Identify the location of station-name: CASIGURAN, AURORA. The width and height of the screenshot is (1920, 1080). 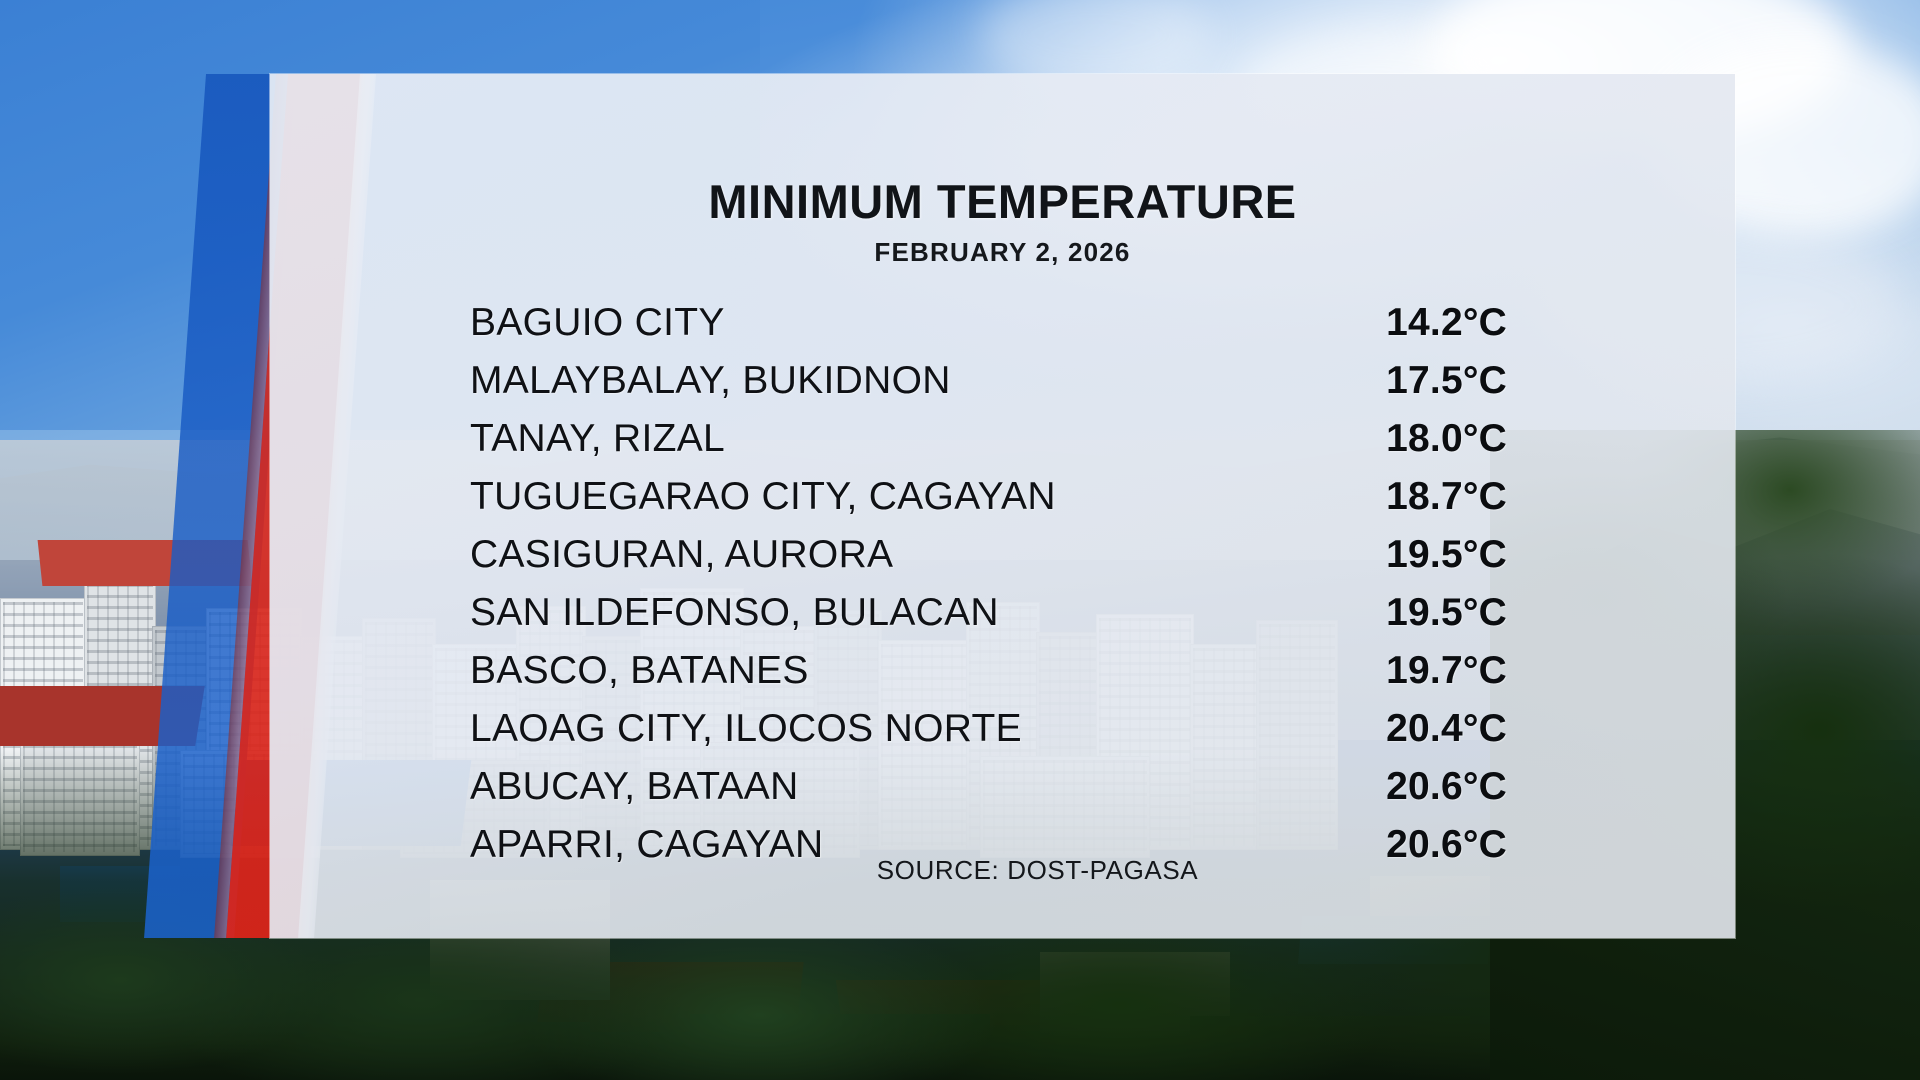
(682, 554).